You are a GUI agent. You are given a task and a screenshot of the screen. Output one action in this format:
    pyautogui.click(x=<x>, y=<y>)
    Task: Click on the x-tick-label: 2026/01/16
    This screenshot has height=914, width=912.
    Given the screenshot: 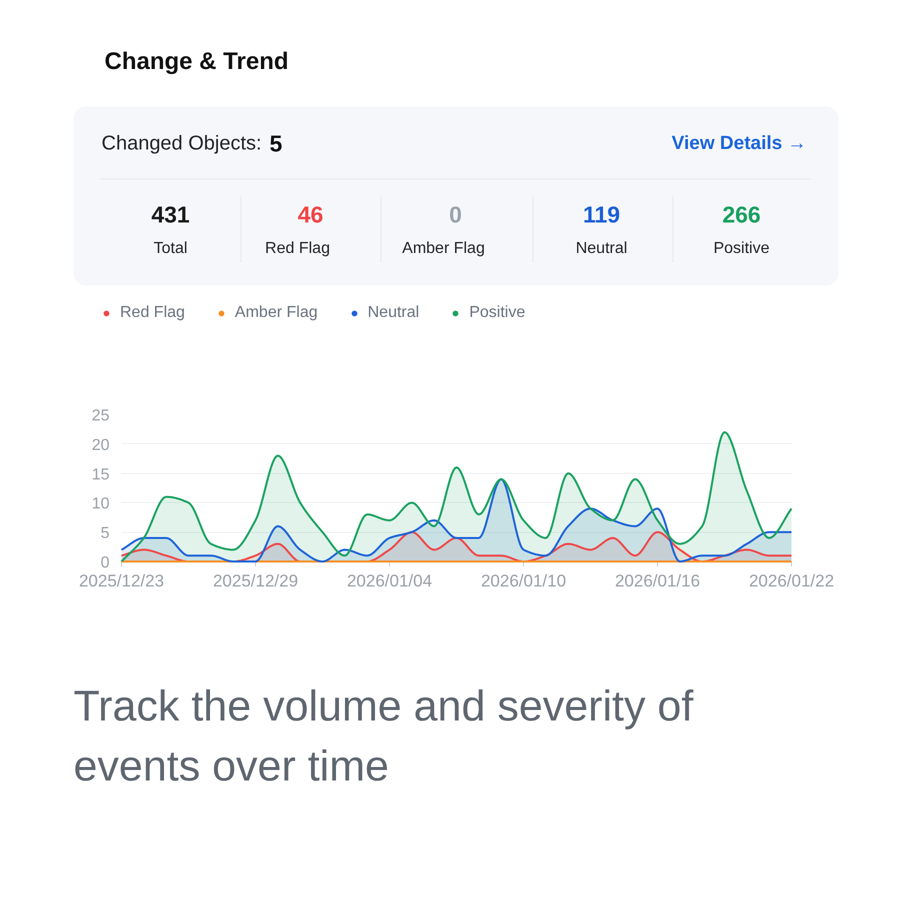 What is the action you would take?
    pyautogui.click(x=657, y=581)
    